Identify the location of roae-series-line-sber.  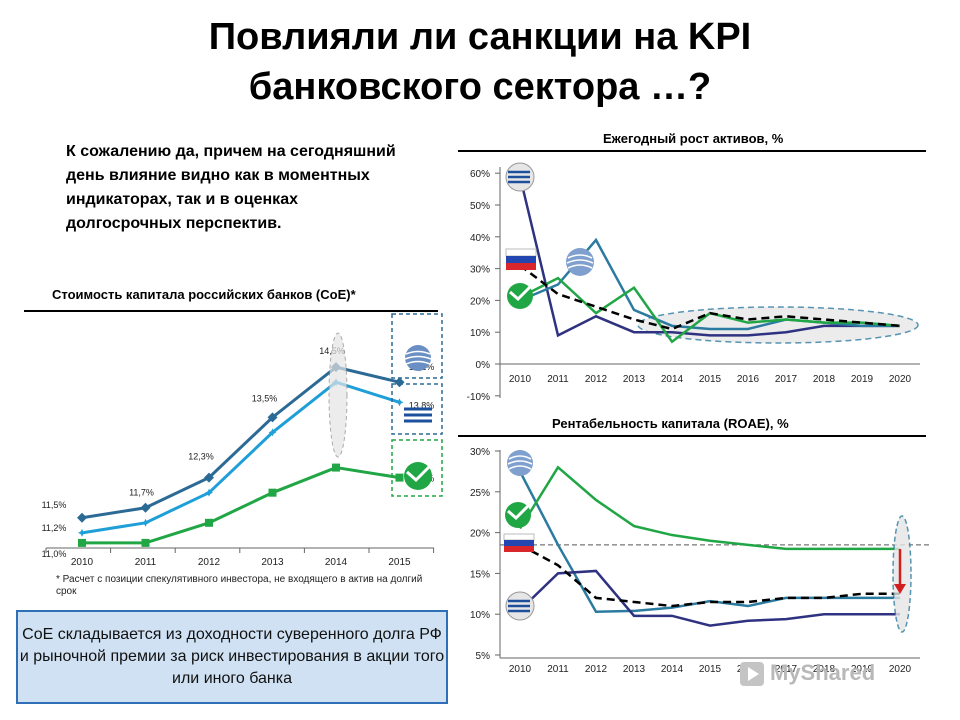
(709, 508).